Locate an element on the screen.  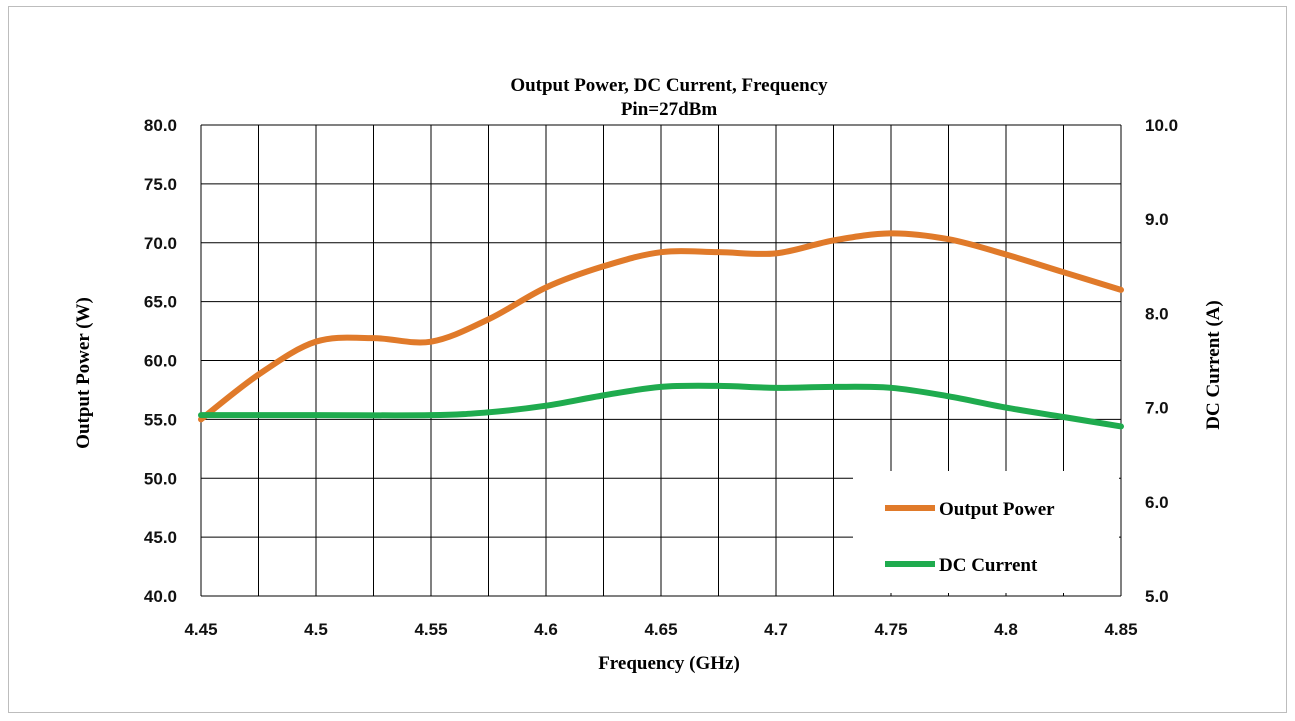
y-tick-label: 65.0 is located at coordinates (160, 302).